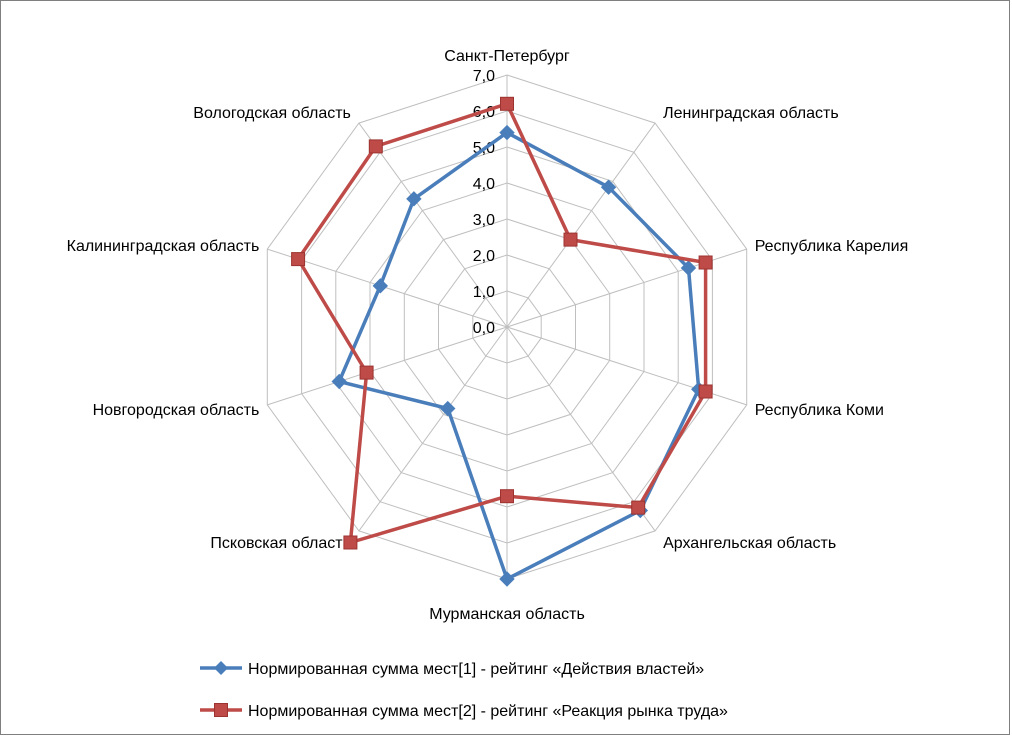  Describe the element at coordinates (221, 668) in the screenshot. I see `legend-marker-diamond` at that location.